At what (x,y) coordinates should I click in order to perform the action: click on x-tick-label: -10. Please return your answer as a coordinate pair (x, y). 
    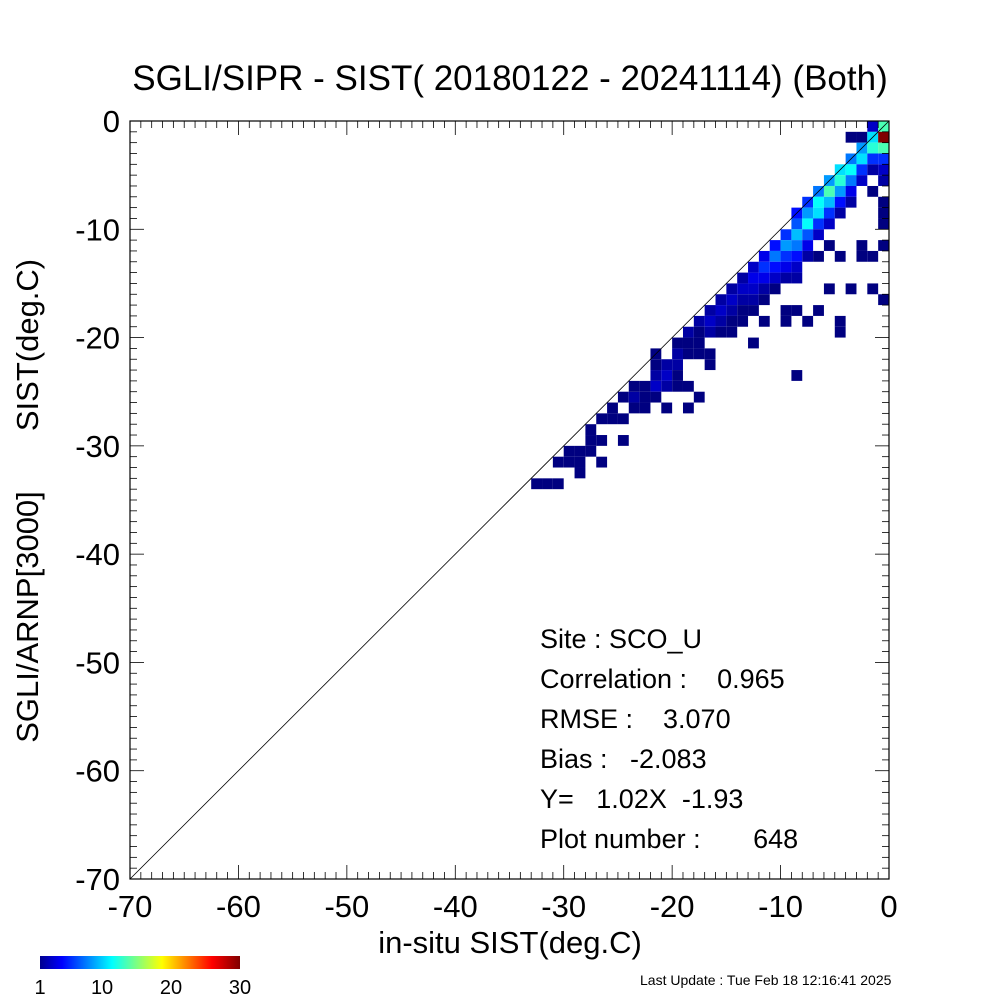
    Looking at the image, I should click on (780, 906).